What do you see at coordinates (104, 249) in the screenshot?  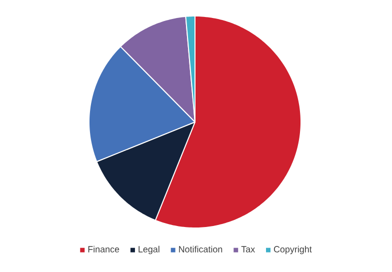 I see `legend-label: Finance` at bounding box center [104, 249].